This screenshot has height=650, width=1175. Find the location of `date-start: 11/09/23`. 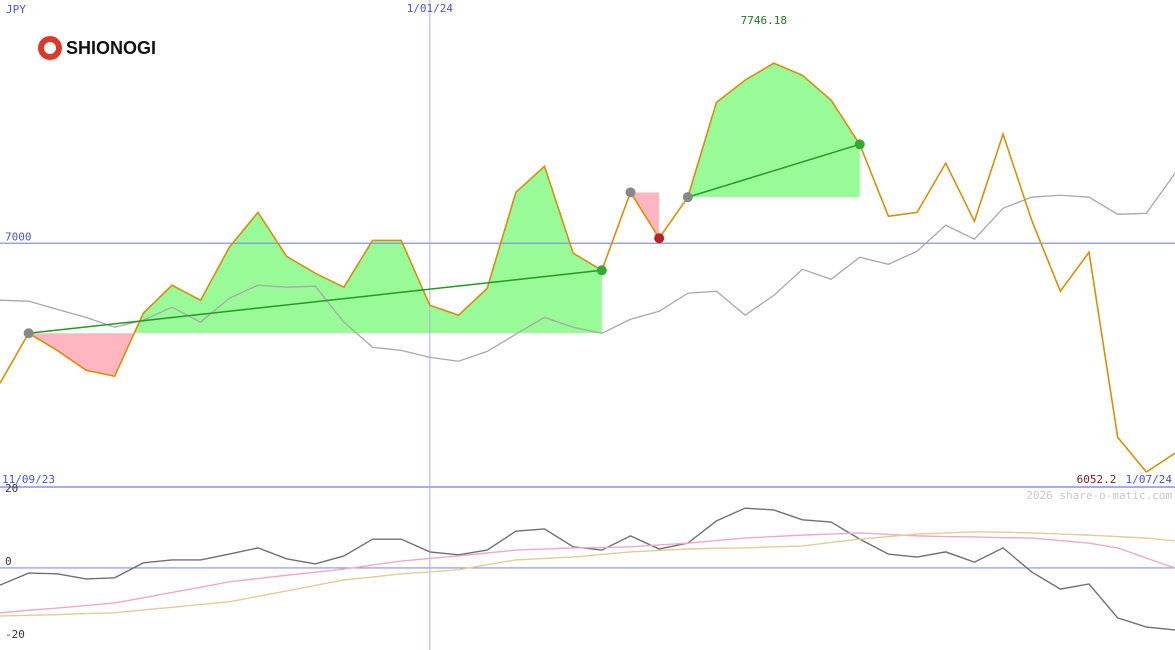

date-start: 11/09/23 is located at coordinates (28, 479).